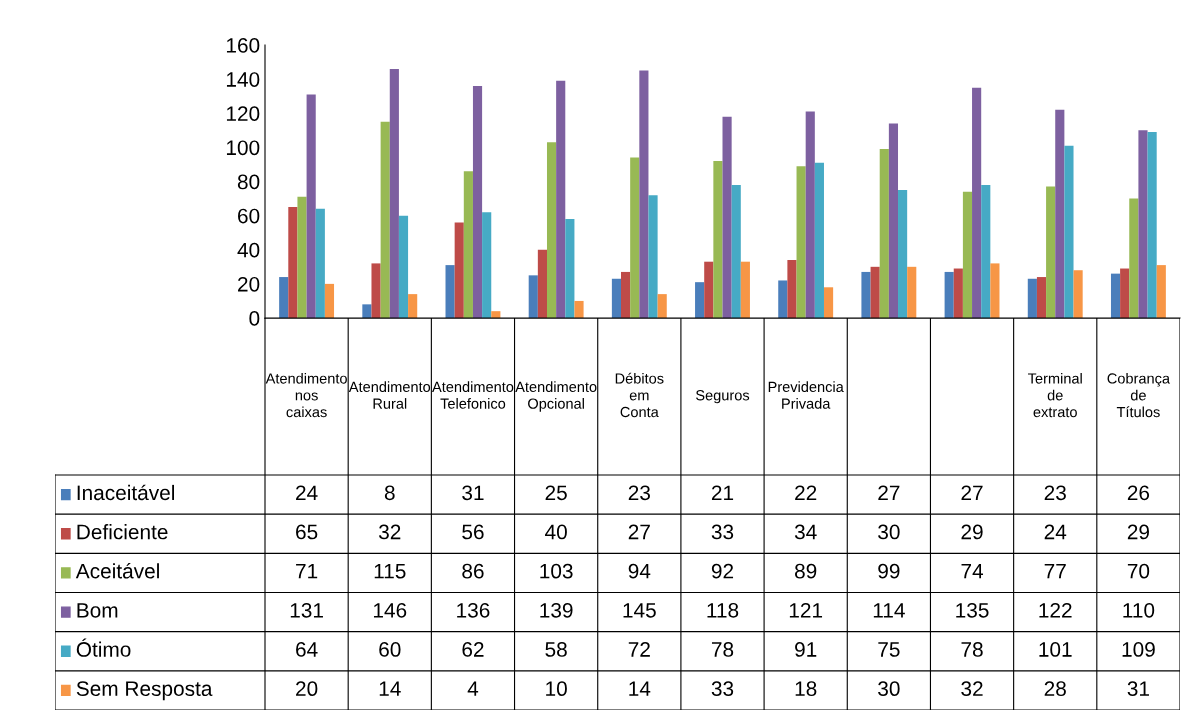 Image resolution: width=1202 pixels, height=715 pixels. I want to click on data-label: 115, so click(390, 571).